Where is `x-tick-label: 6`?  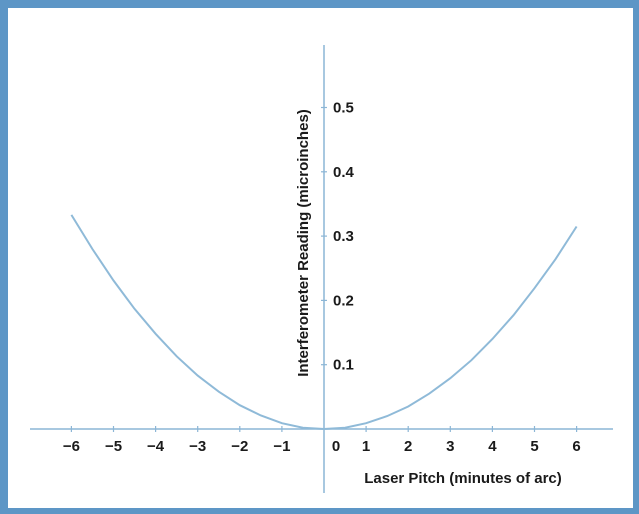 x-tick-label: 6 is located at coordinates (576, 446).